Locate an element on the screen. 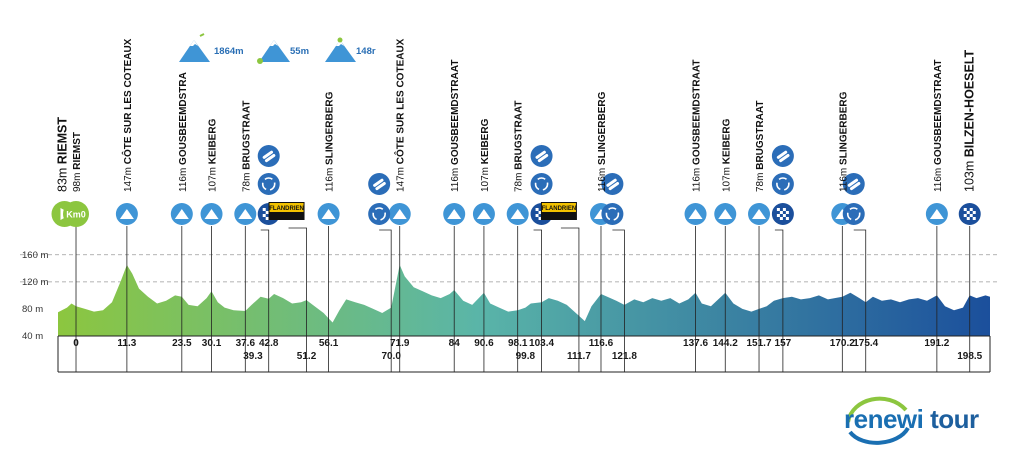 The image size is (1024, 474). logo-swoosh-icon is located at coordinates (878, 420).